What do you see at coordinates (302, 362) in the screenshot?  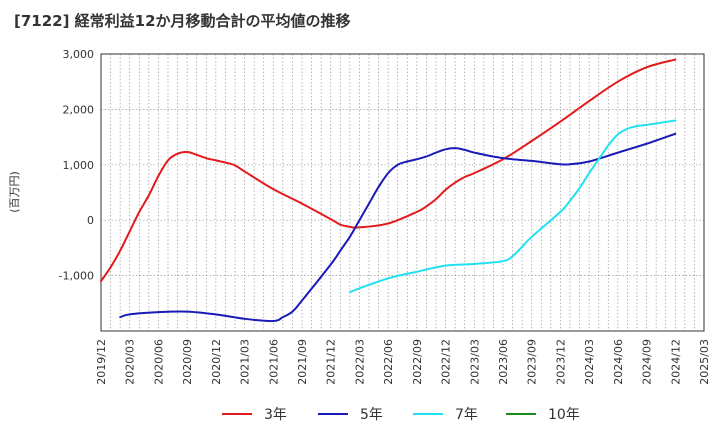 I see `x-tick-label: 2021/09` at bounding box center [302, 362].